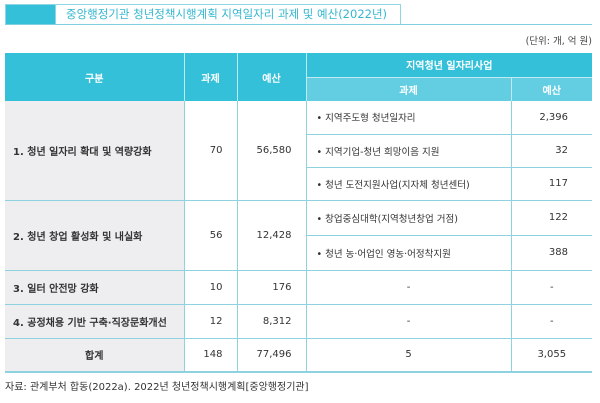  I want to click on tasks-cell: 70, so click(211, 151).